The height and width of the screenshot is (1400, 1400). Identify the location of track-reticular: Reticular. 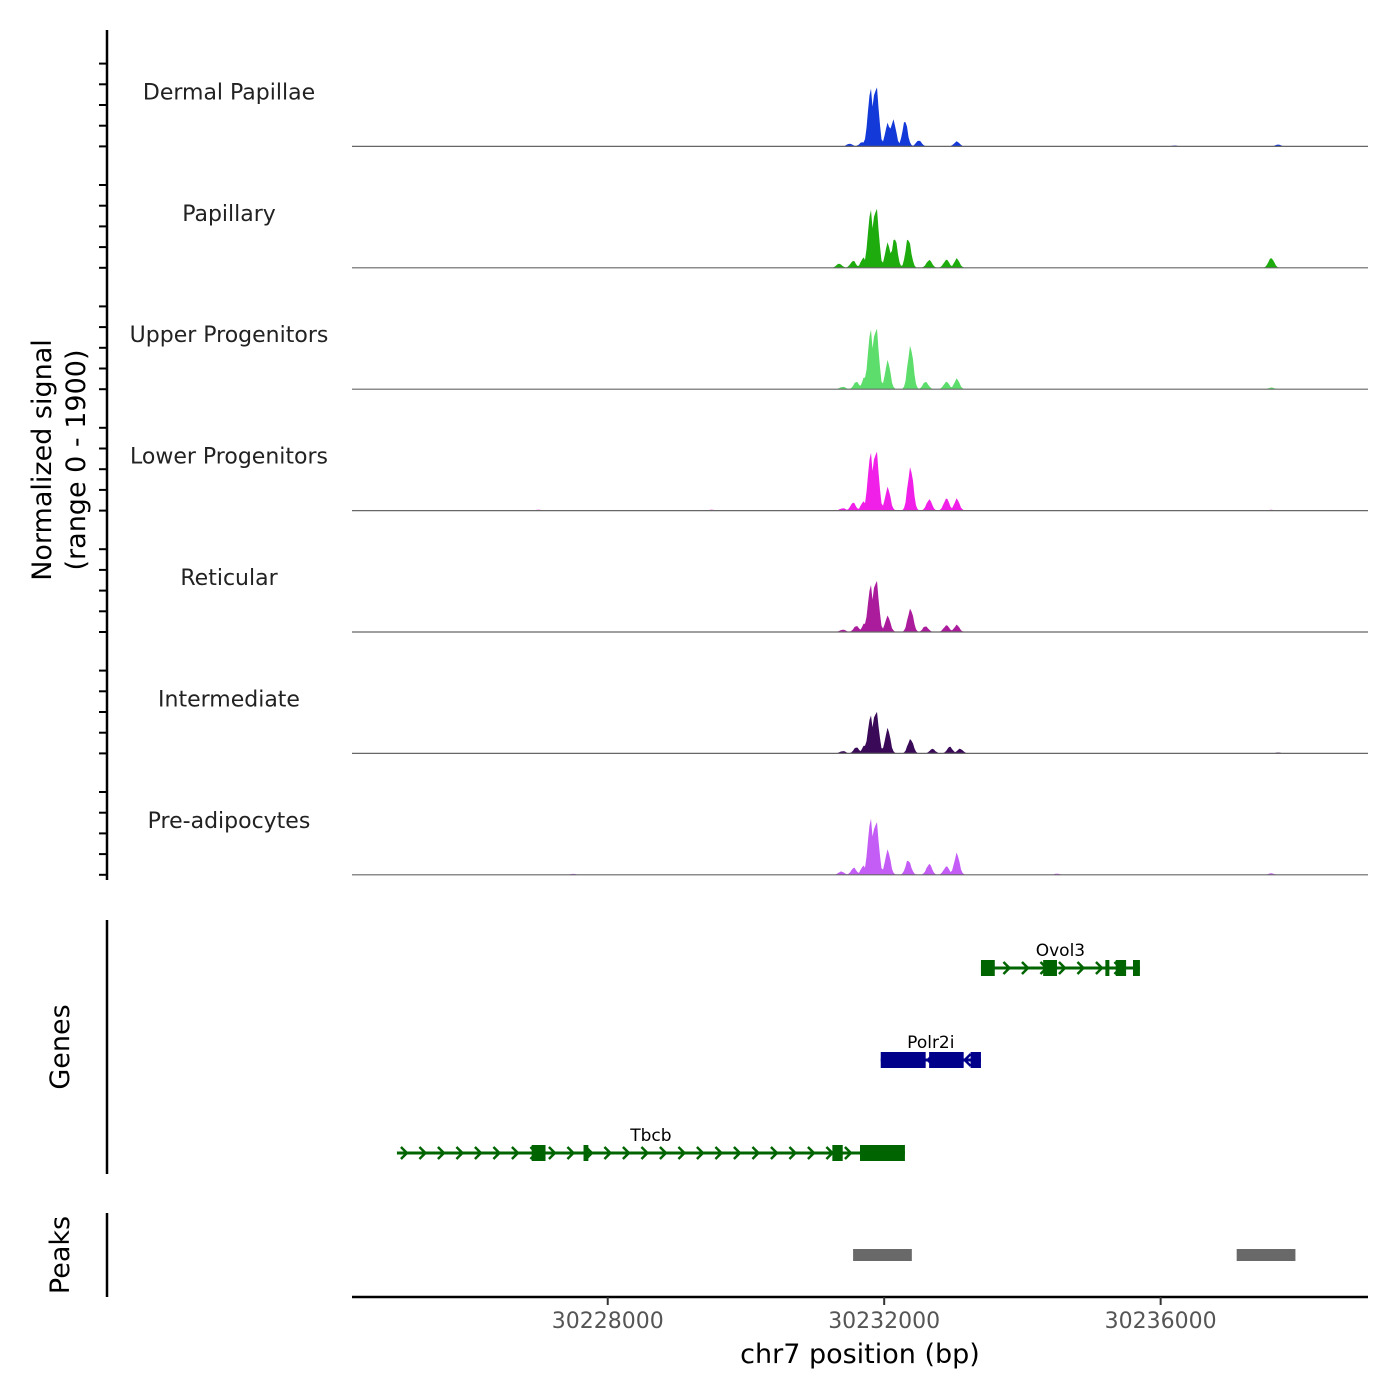
(774, 599).